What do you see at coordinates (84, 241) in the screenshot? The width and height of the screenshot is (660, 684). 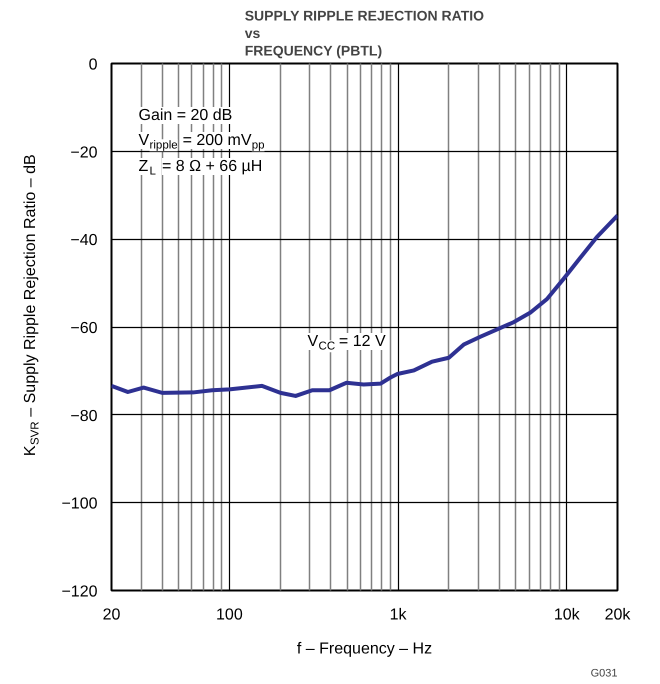 I see `y-tick-label: −40` at bounding box center [84, 241].